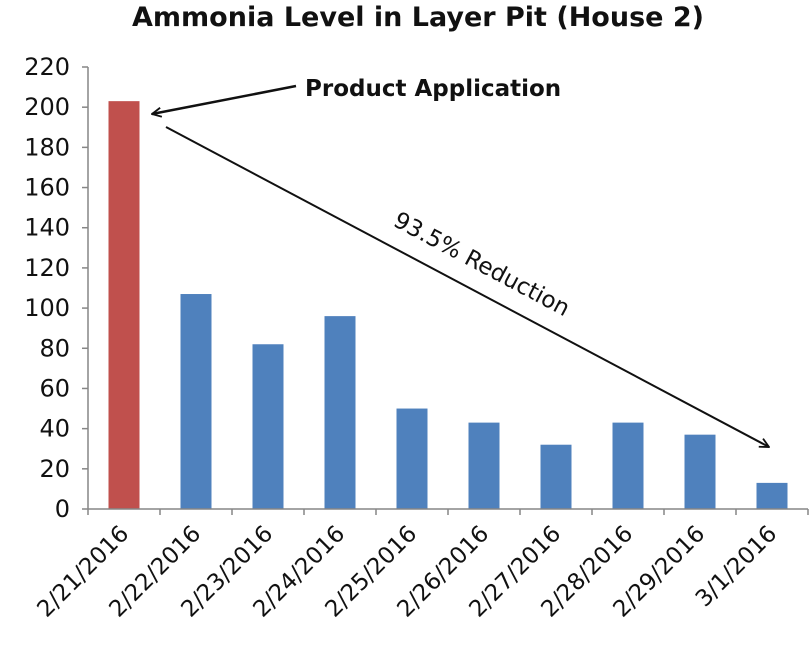 The width and height of the screenshot is (811, 648). Describe the element at coordinates (481, 264) in the screenshot. I see `reduction-label: 93.5% Reduction` at that location.